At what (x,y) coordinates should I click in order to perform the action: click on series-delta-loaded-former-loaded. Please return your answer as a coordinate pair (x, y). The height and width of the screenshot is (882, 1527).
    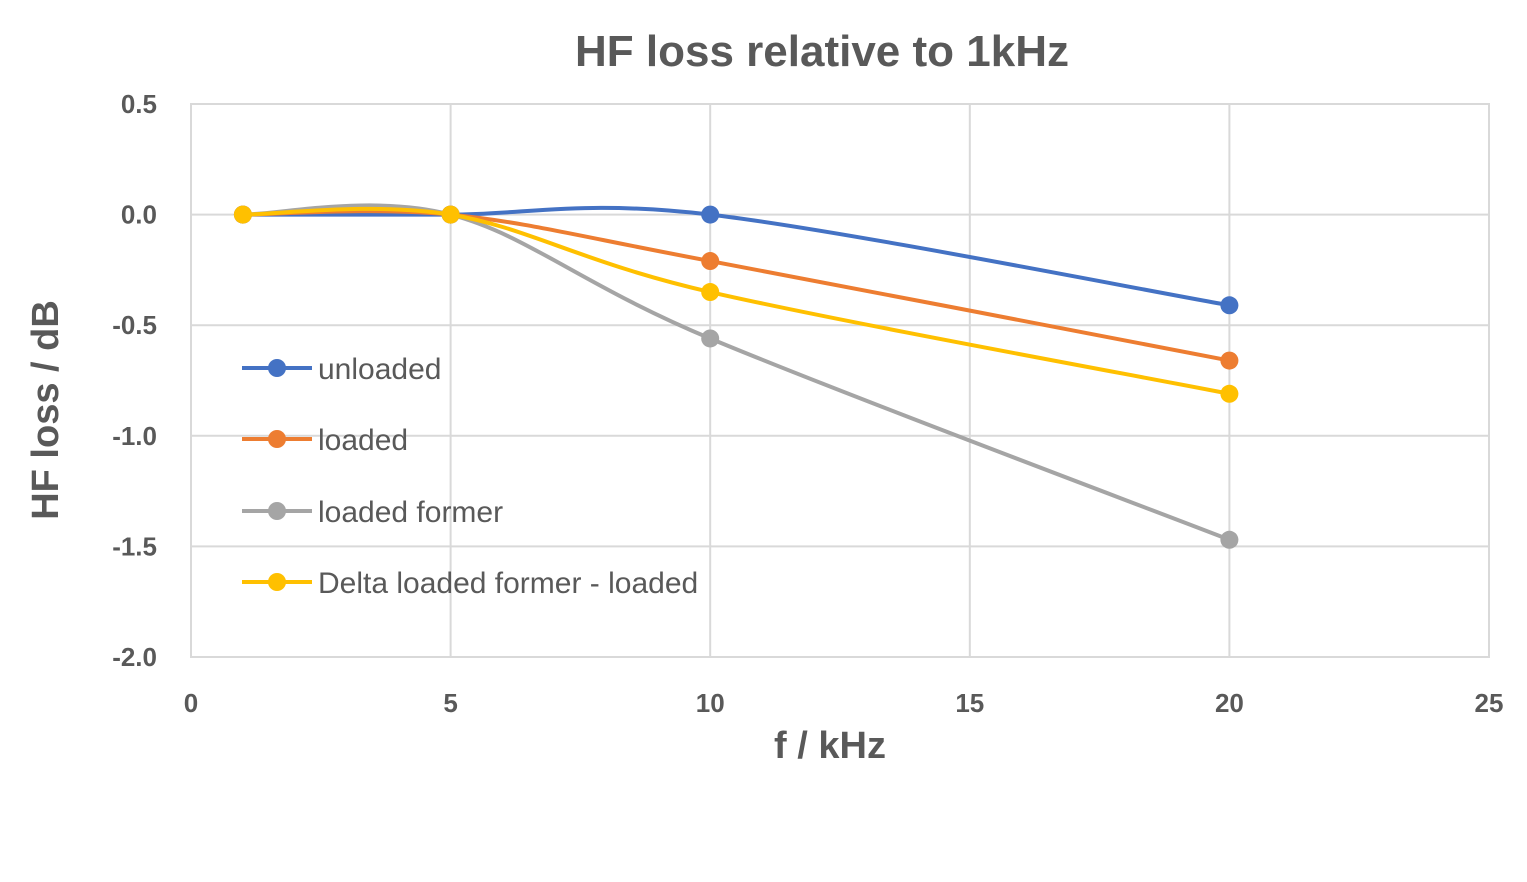
    Looking at the image, I should click on (736, 304).